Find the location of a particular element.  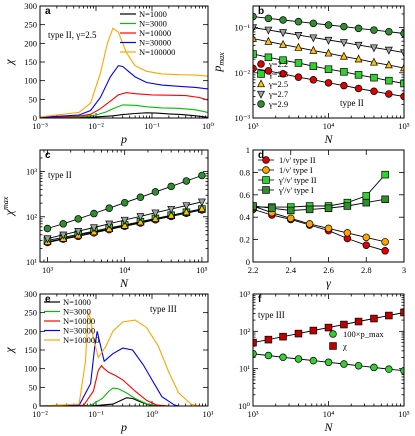

legend-entry: 100×p_max is located at coordinates (363, 334).